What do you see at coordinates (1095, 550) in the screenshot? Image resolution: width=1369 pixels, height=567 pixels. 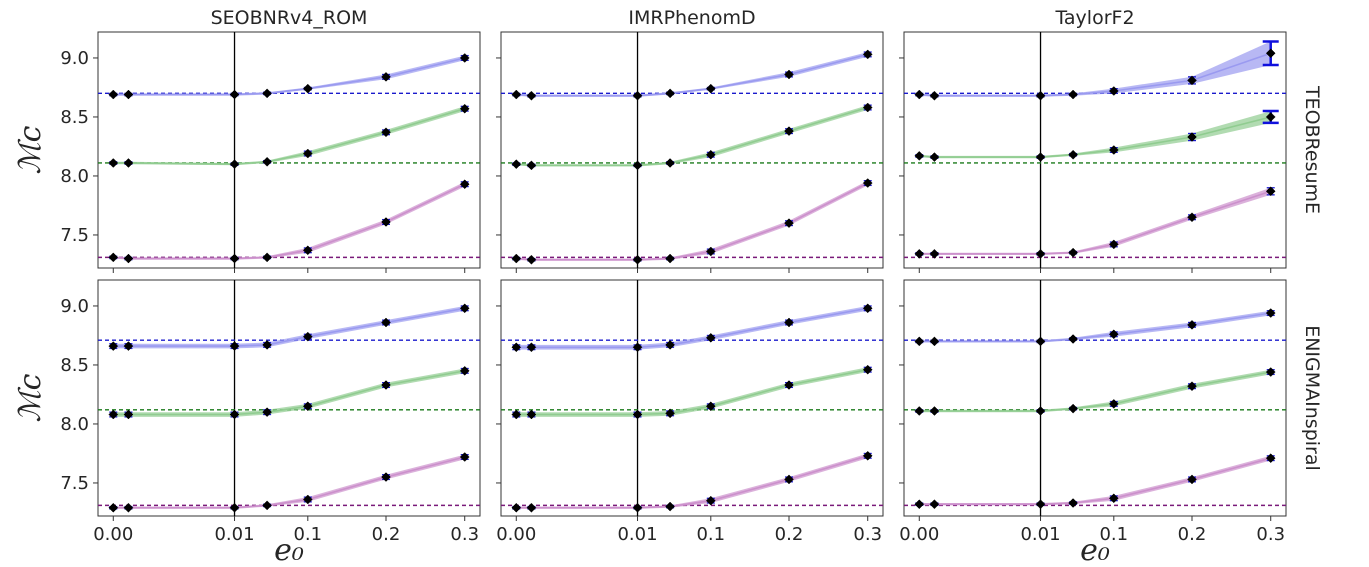 I see `x-axis-label: e₀` at bounding box center [1095, 550].